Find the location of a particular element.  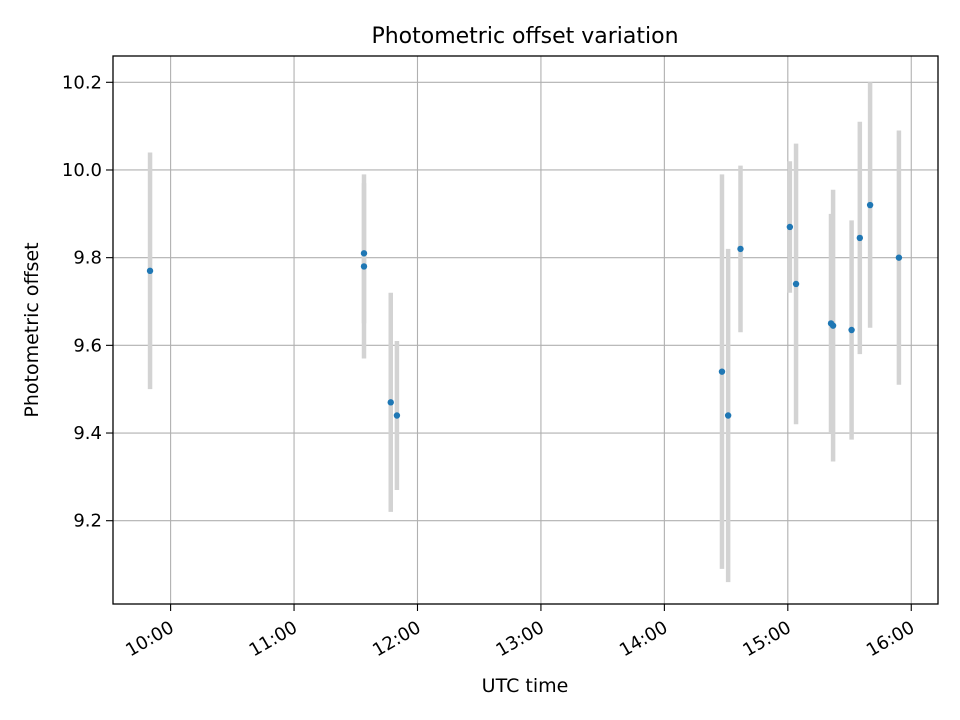

x-tick-label: 11:00 is located at coordinates (273, 639).